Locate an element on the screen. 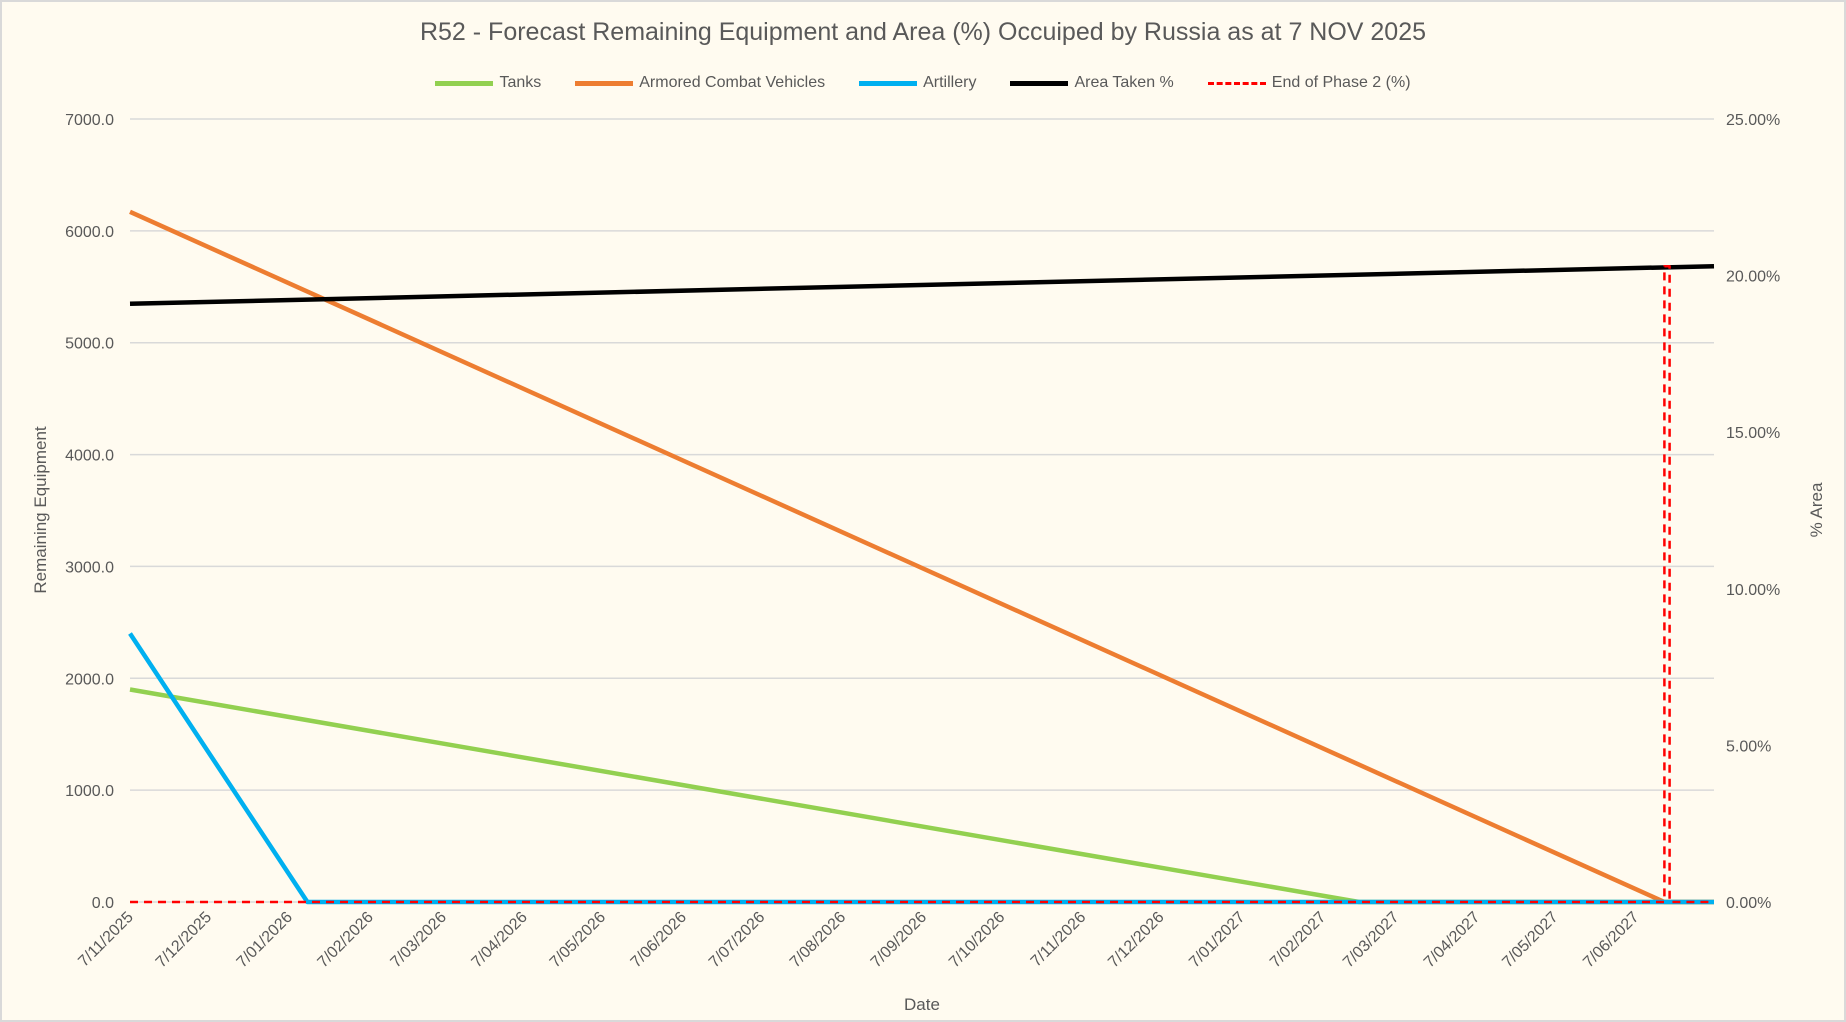 The image size is (1846, 1022). x-tick-label: 7/01/2026 is located at coordinates (265, 940).